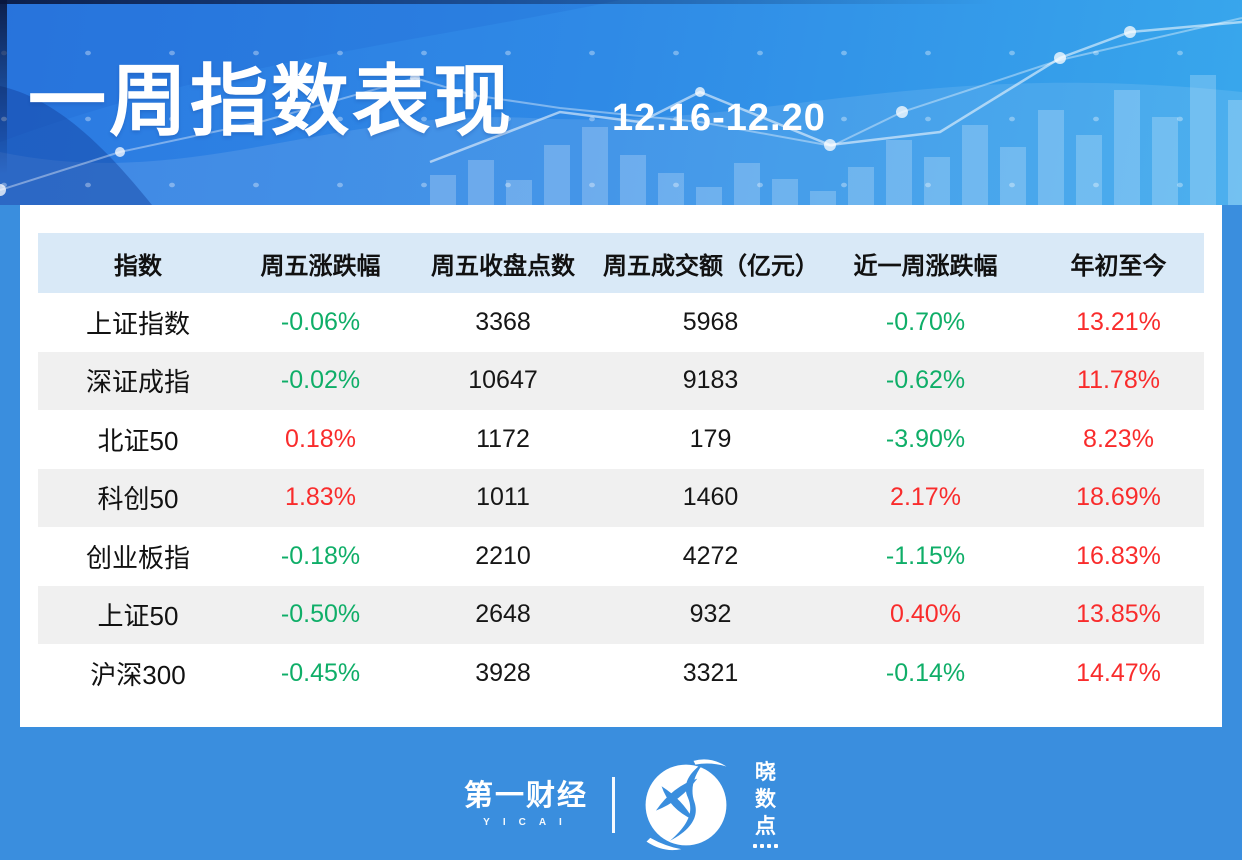 The width and height of the screenshot is (1242, 860). I want to click on change-cell: 2.17%, so click(925, 497).